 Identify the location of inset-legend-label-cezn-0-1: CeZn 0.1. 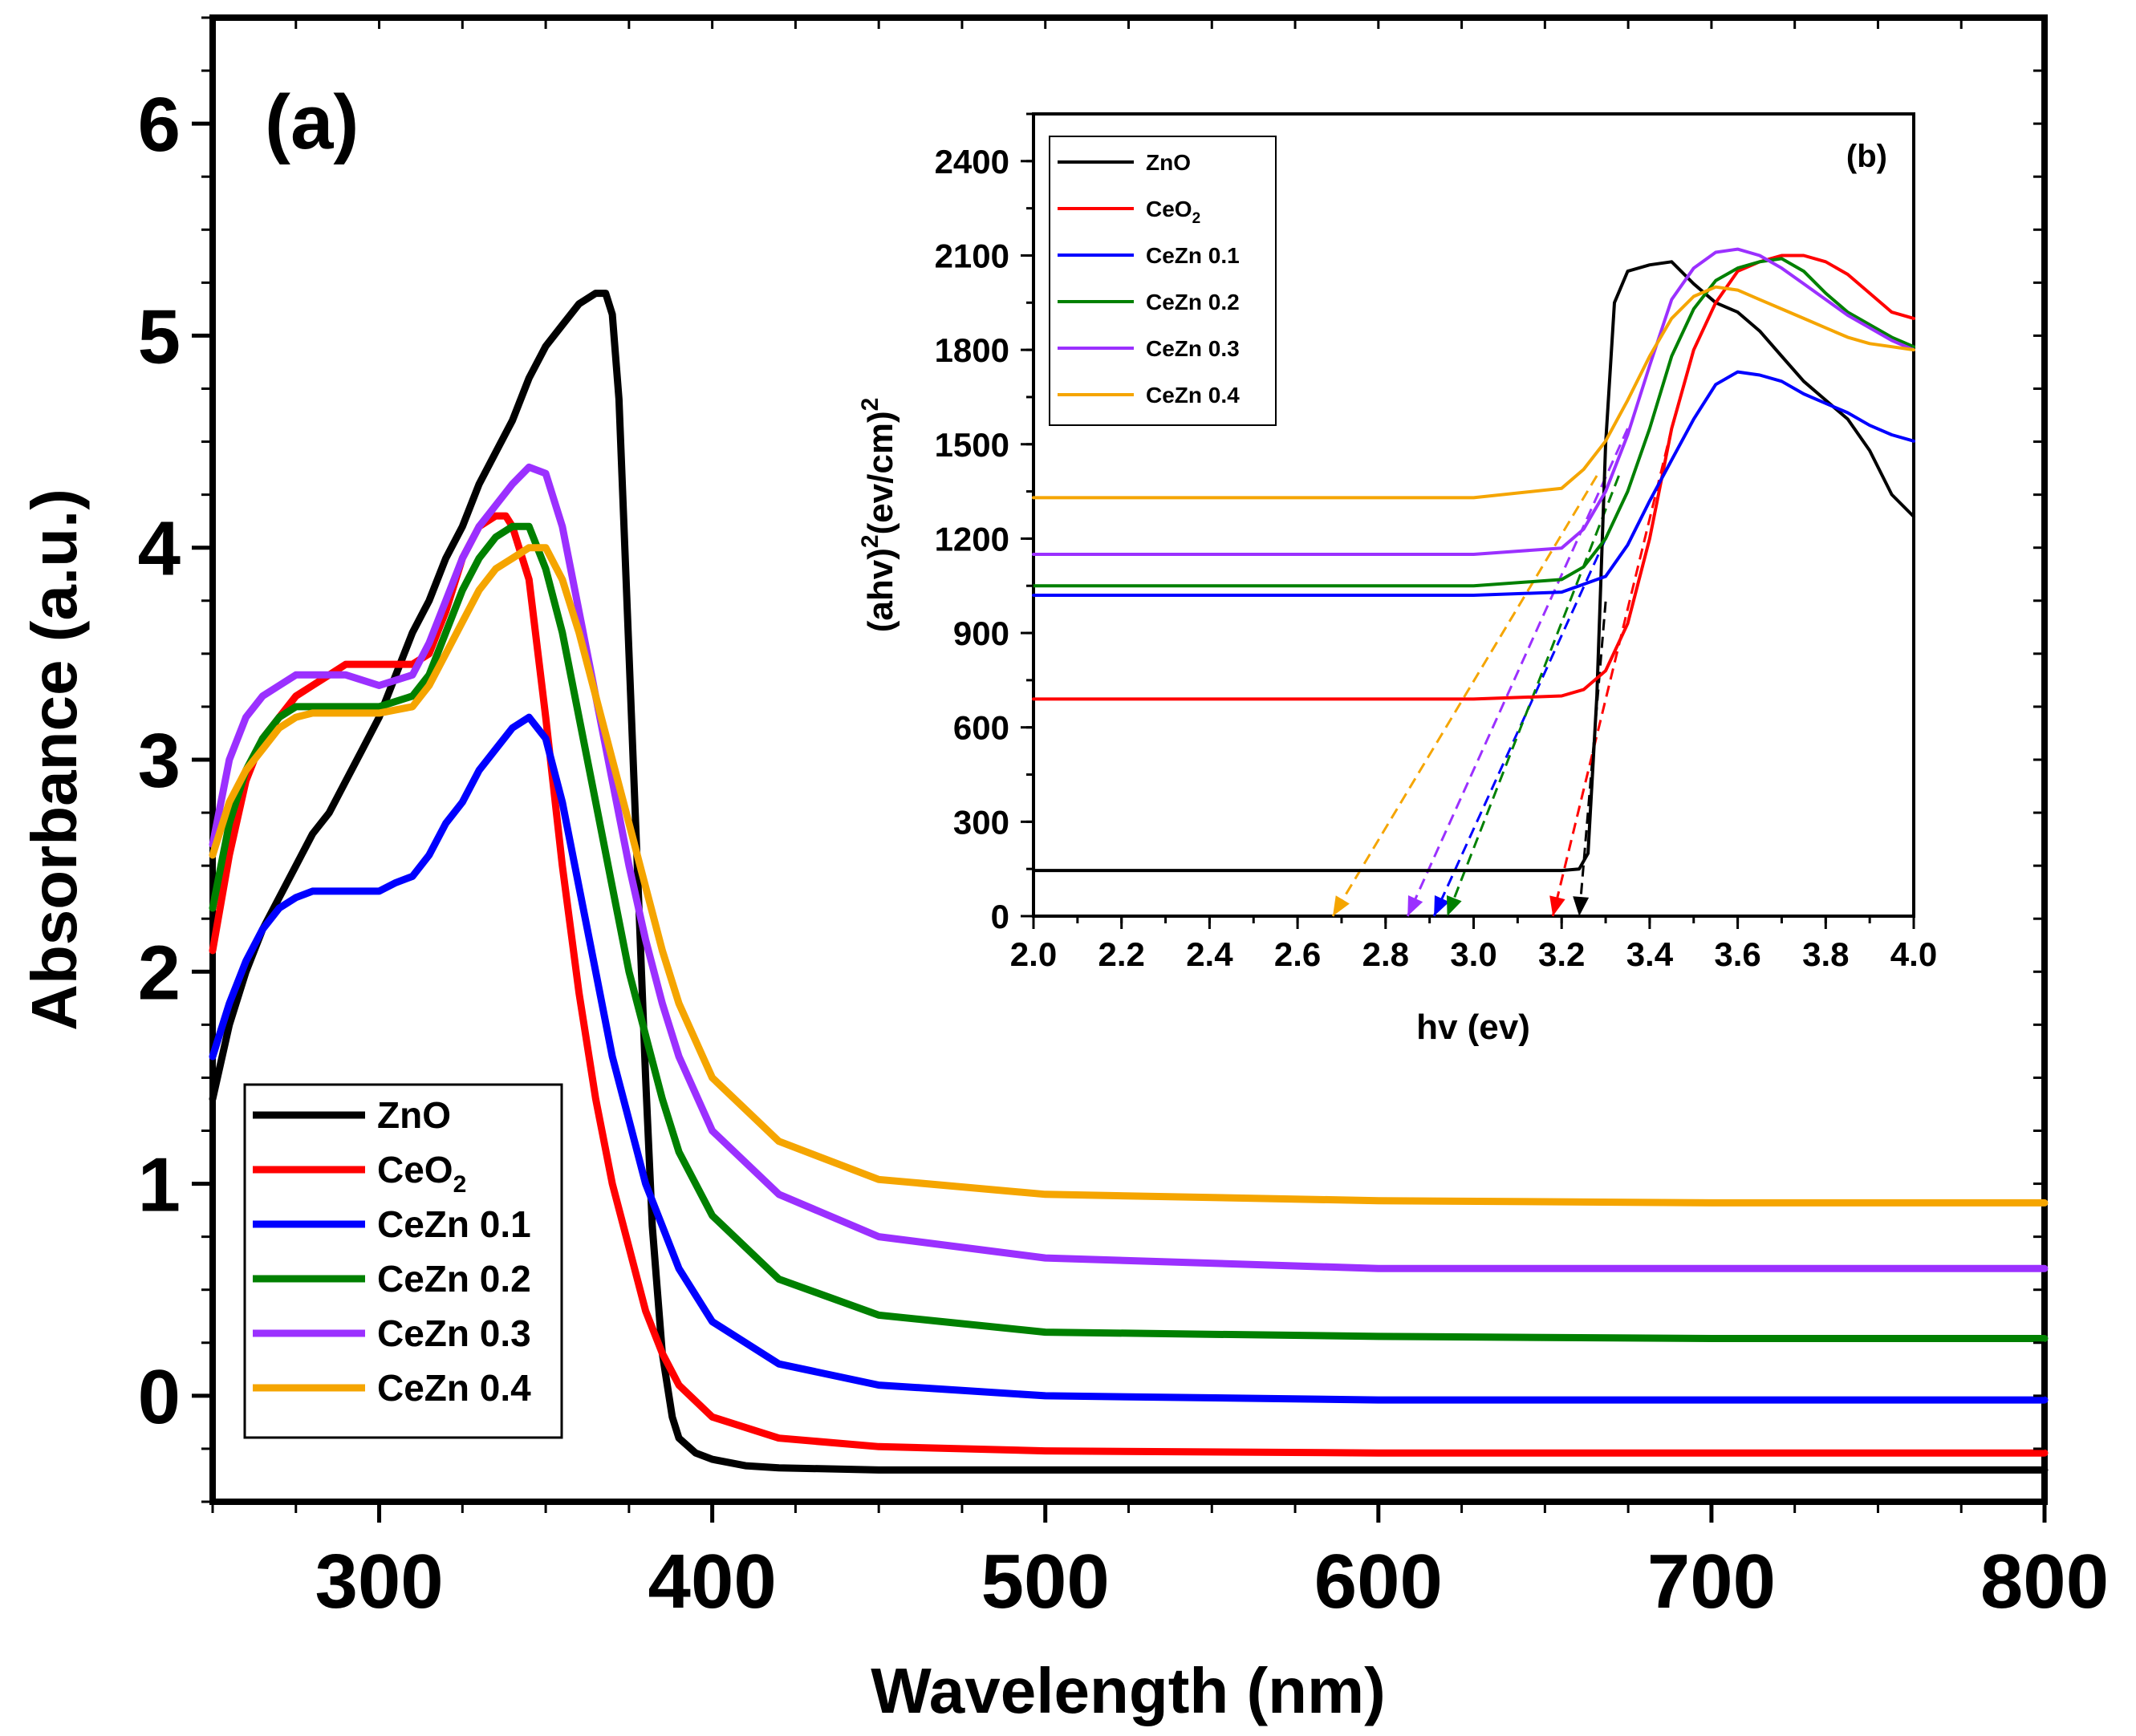
(1193, 256).